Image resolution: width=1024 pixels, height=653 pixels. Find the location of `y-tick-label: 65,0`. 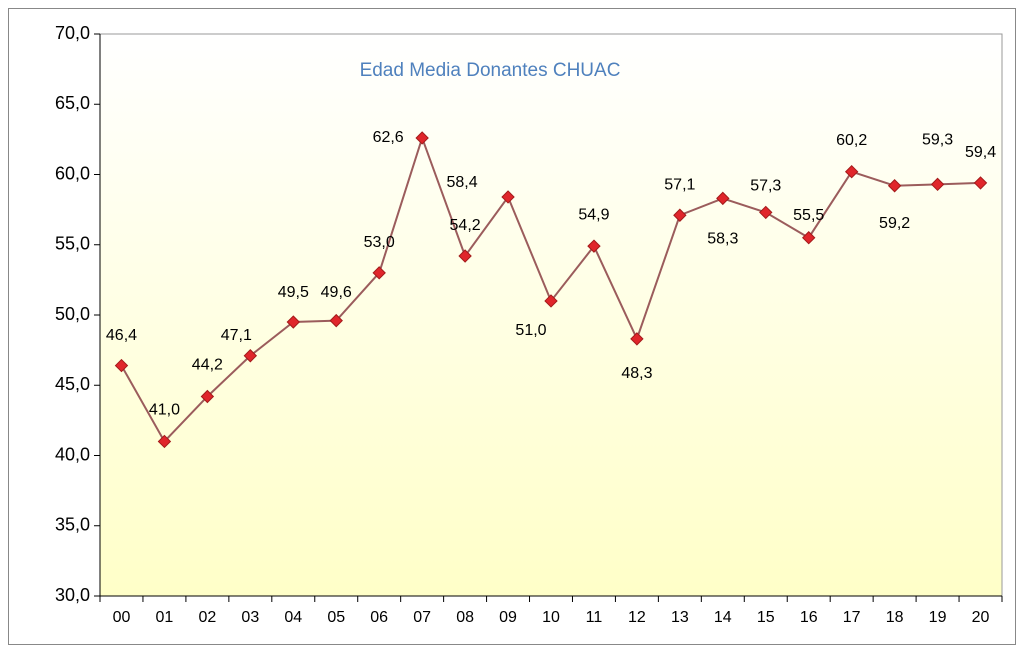

y-tick-label: 65,0 is located at coordinates (72, 103).